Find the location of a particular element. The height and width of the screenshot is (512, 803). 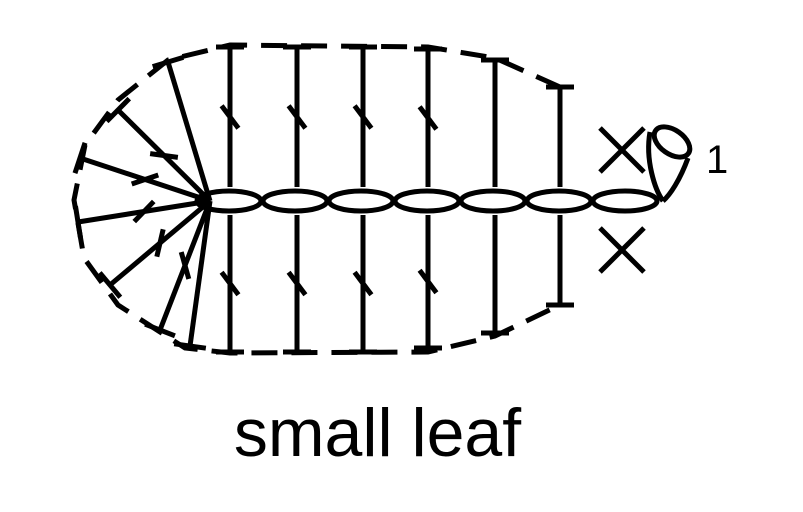

foundation-chain is located at coordinates (427, 201).